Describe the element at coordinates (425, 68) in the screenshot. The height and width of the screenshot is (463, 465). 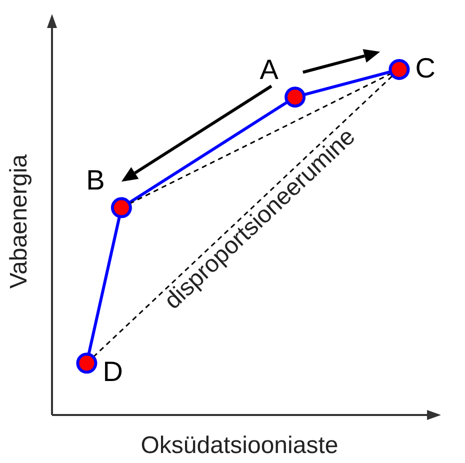
I see `annotation: C` at that location.